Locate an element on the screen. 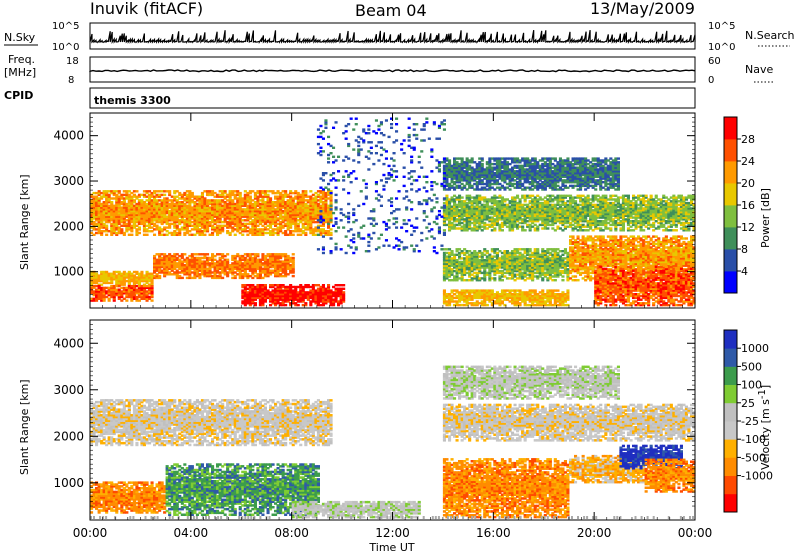 The height and width of the screenshot is (554, 800). cpid-label: CPID is located at coordinates (18, 95).